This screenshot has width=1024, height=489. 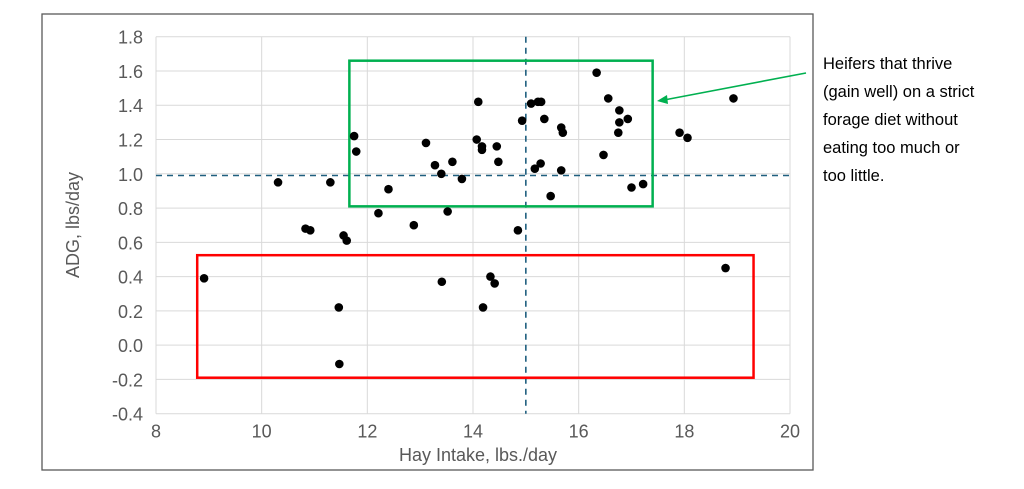 I want to click on y-axis-title: ADG, lbs/day, so click(x=73, y=225).